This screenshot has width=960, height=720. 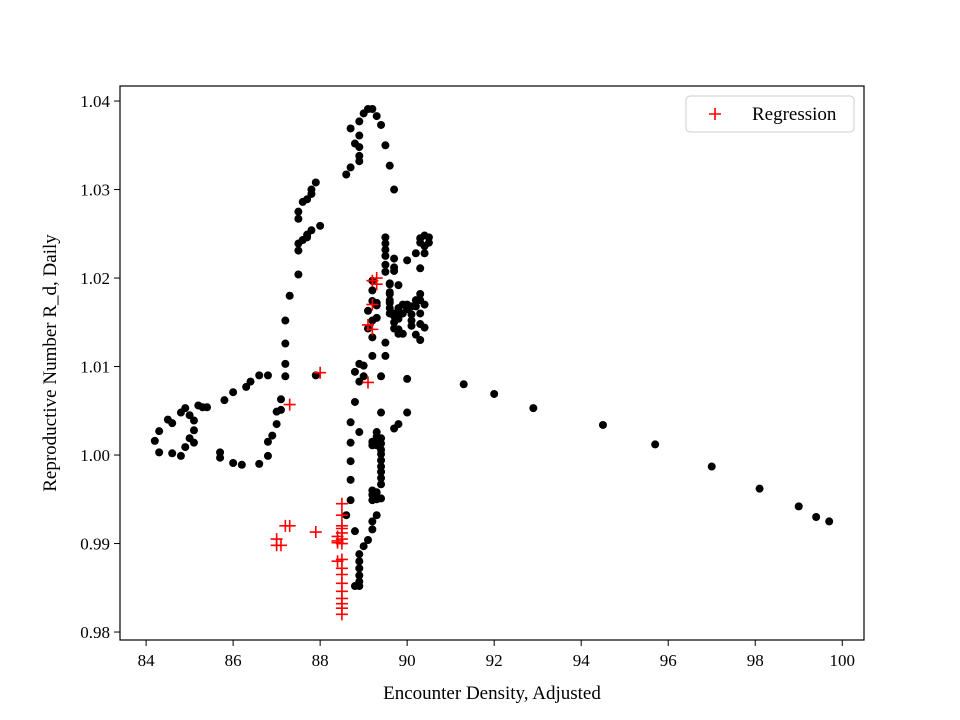 I want to click on legend-marker-regression, so click(x=715, y=114).